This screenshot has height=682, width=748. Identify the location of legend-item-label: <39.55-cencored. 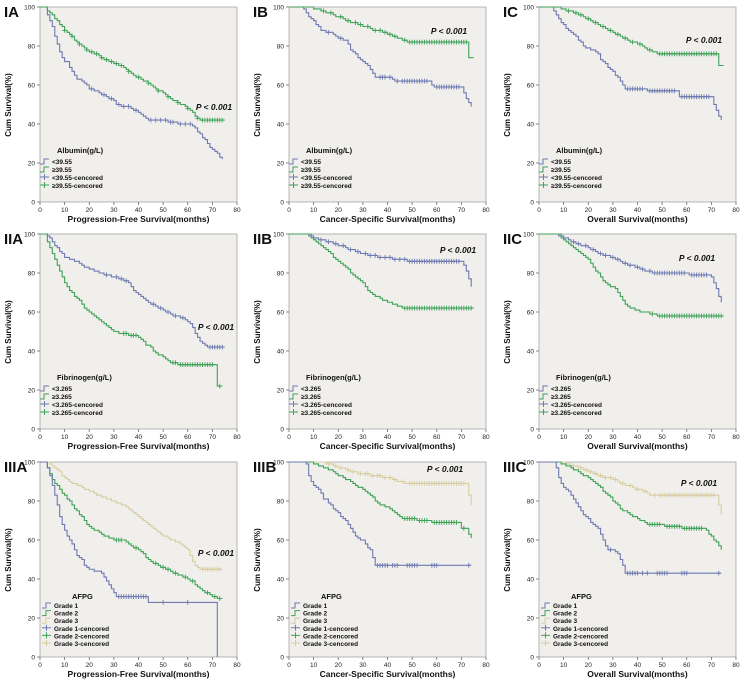
(576, 178).